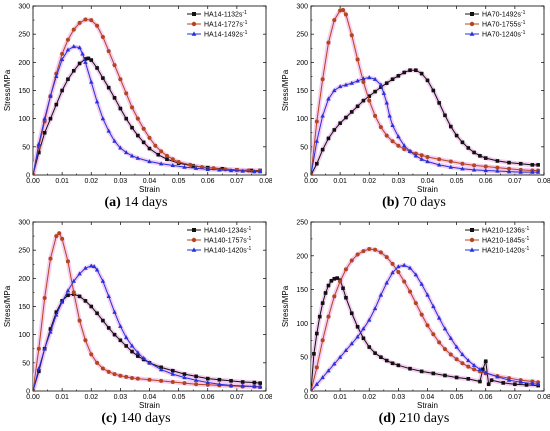 Image resolution: width=550 pixels, height=431 pixels. Describe the element at coordinates (7, 306) in the screenshot. I see `y-axis-title: Stress/MPa` at that location.